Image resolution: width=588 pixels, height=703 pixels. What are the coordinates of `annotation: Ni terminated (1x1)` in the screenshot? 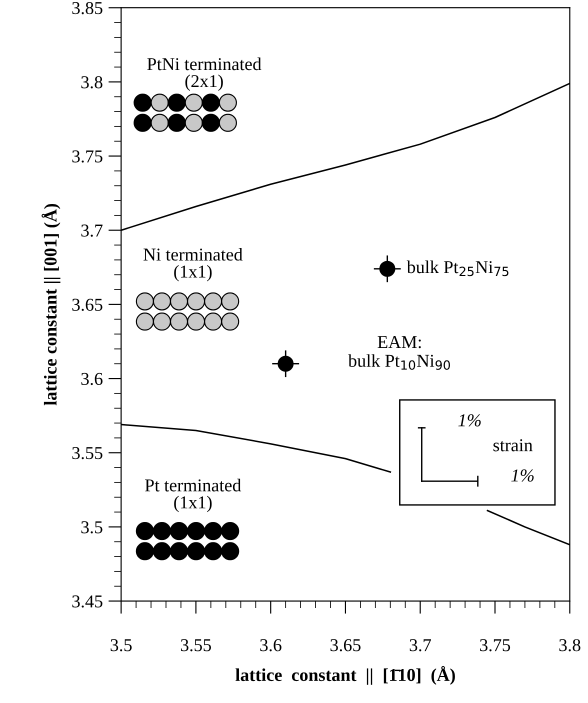 It's located at (193, 265).